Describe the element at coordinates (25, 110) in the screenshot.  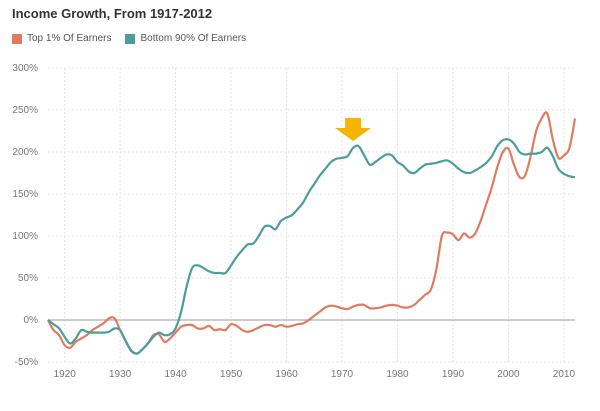
I see `y-tick-label: 250%` at that location.